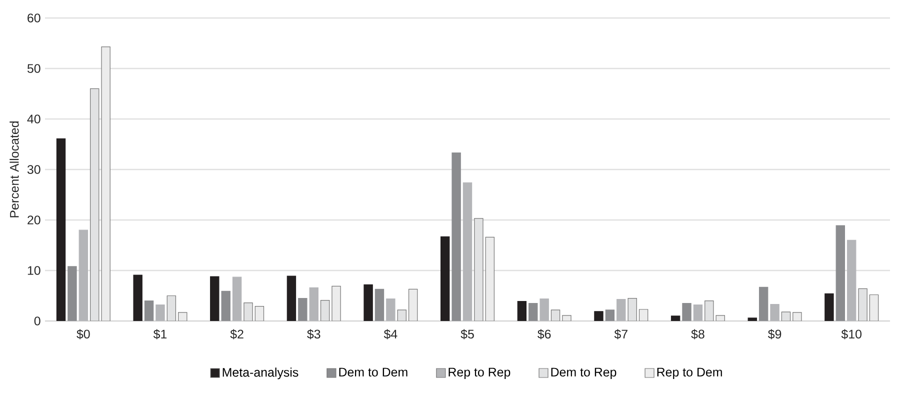  I want to click on x-tick-label: $2, so click(237, 334).